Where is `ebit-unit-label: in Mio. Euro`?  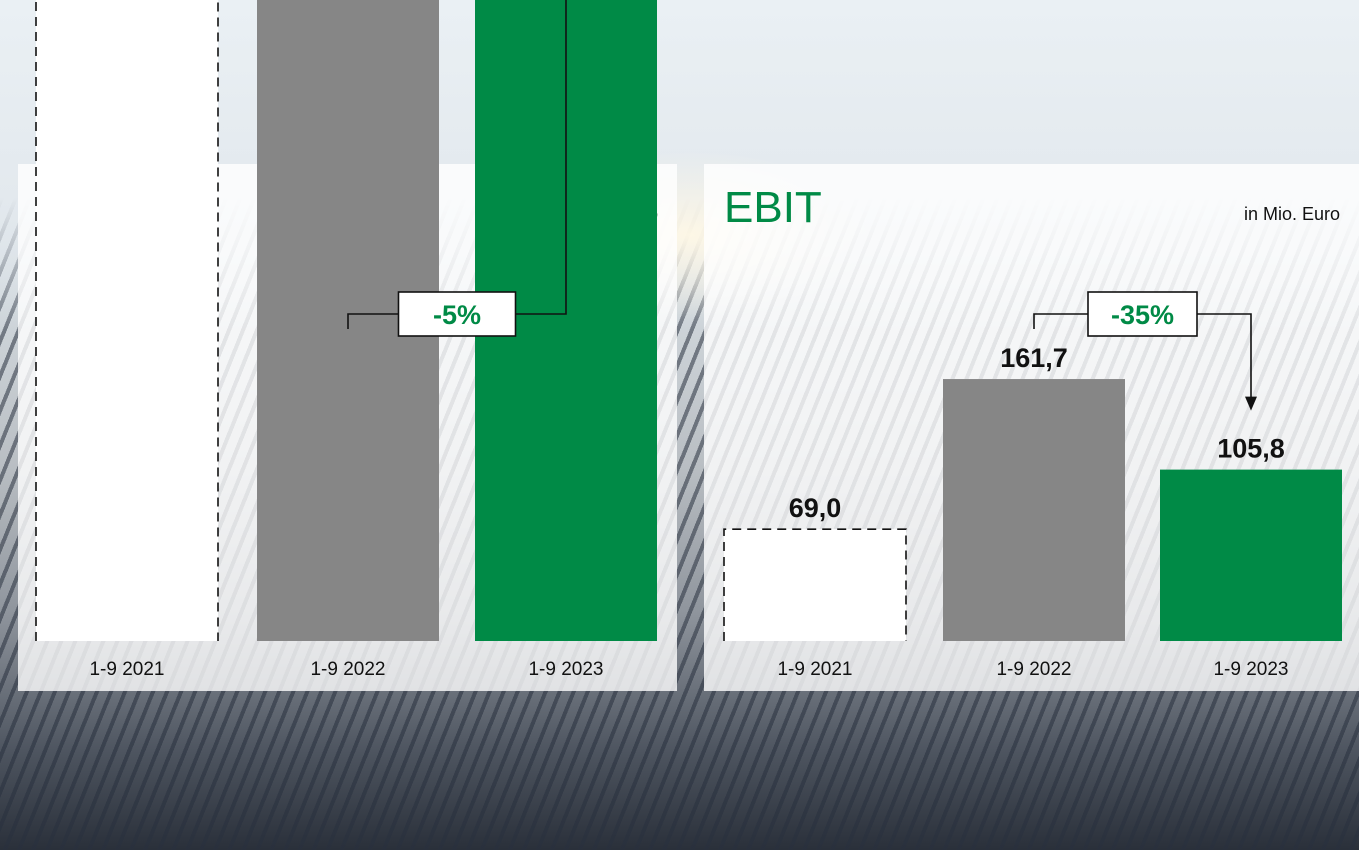 ebit-unit-label: in Mio. Euro is located at coordinates (1292, 214).